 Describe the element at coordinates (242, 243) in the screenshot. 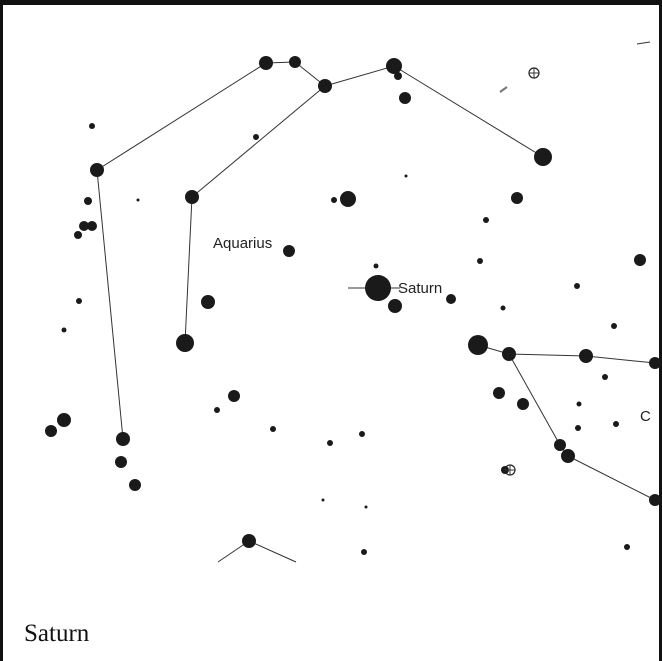

I see `constellation-label: Aquarius` at that location.